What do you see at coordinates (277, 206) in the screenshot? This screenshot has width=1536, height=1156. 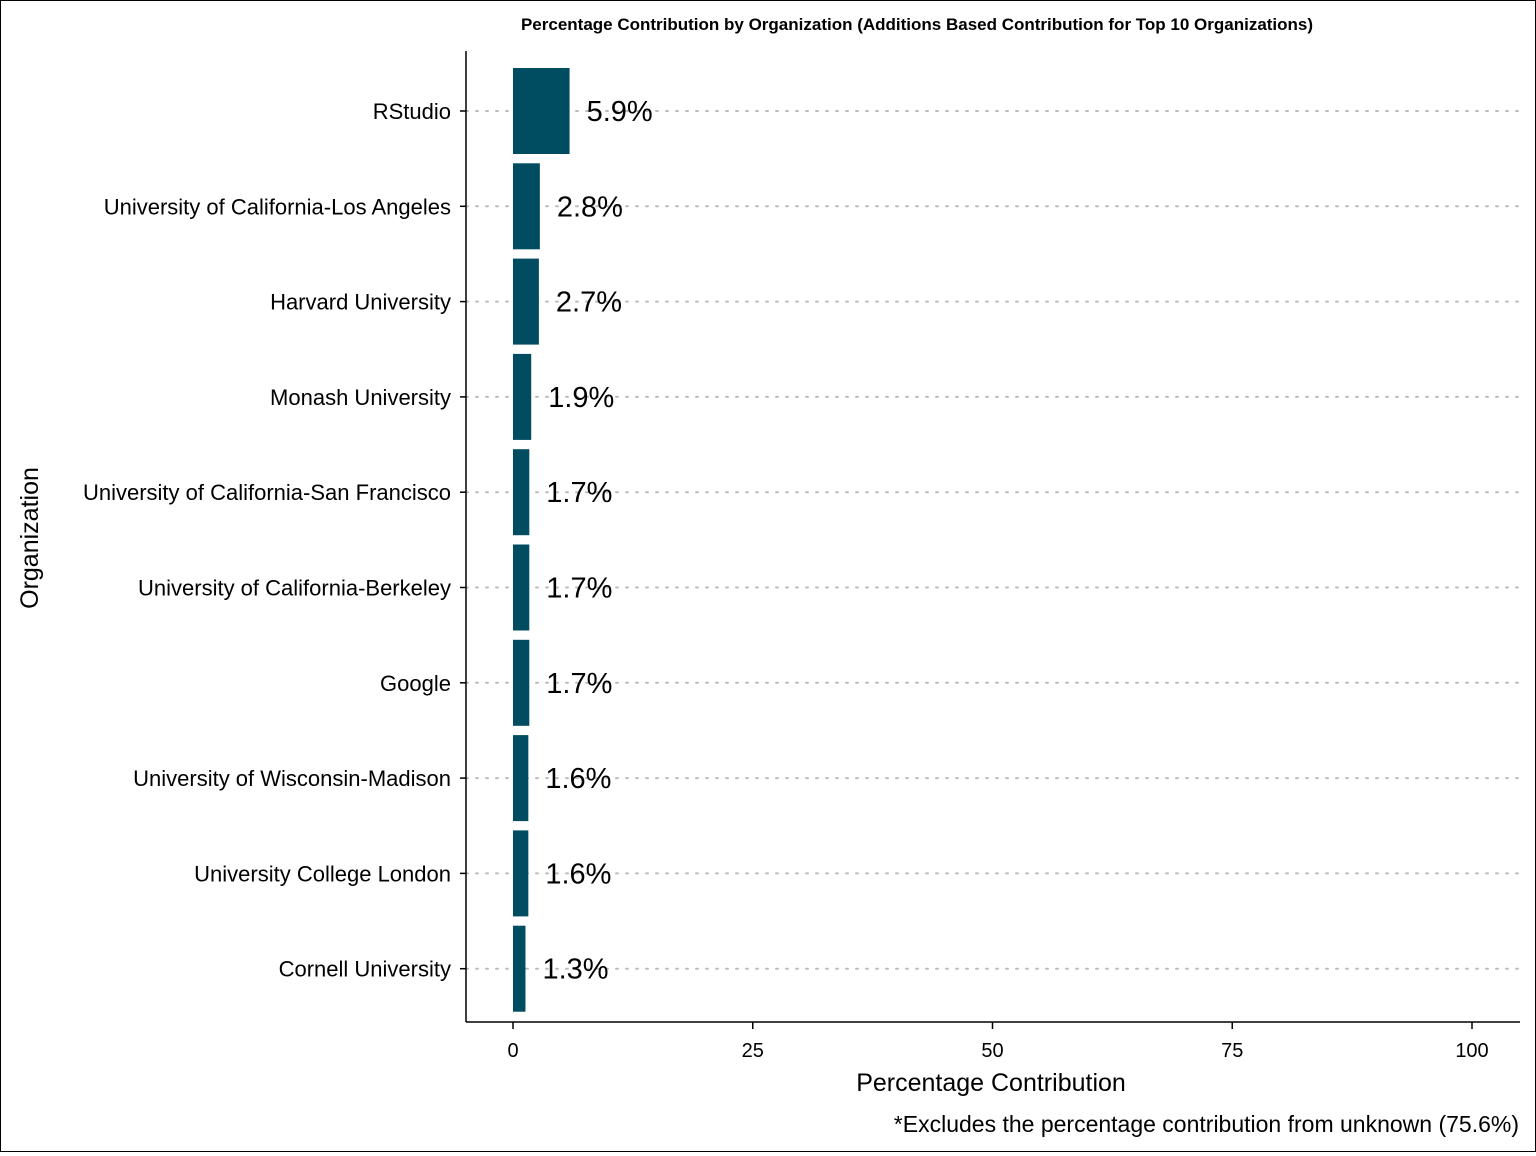 I see `category-label: University of California-Los Angeles` at bounding box center [277, 206].